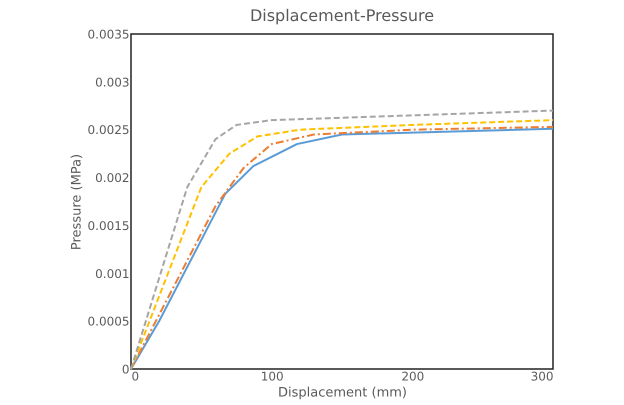 The height and width of the screenshot is (405, 624). Describe the element at coordinates (112, 82) in the screenshot. I see `y-tick-label: 0.003` at that location.